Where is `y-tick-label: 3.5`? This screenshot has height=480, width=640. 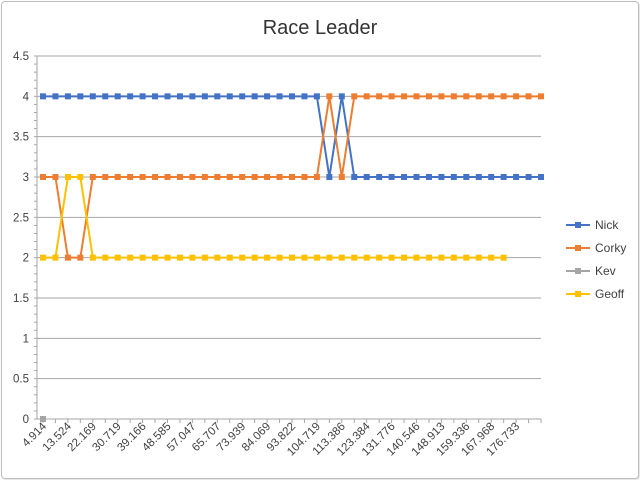 y-tick-label: 3.5 is located at coordinates (21, 138).